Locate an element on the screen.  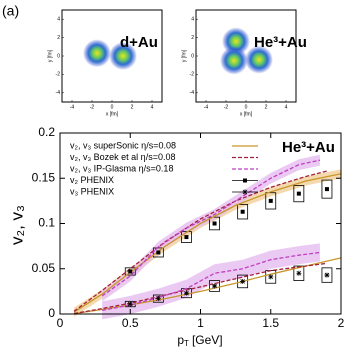
y-tick-label: 0.1 is located at coordinates (46, 223).